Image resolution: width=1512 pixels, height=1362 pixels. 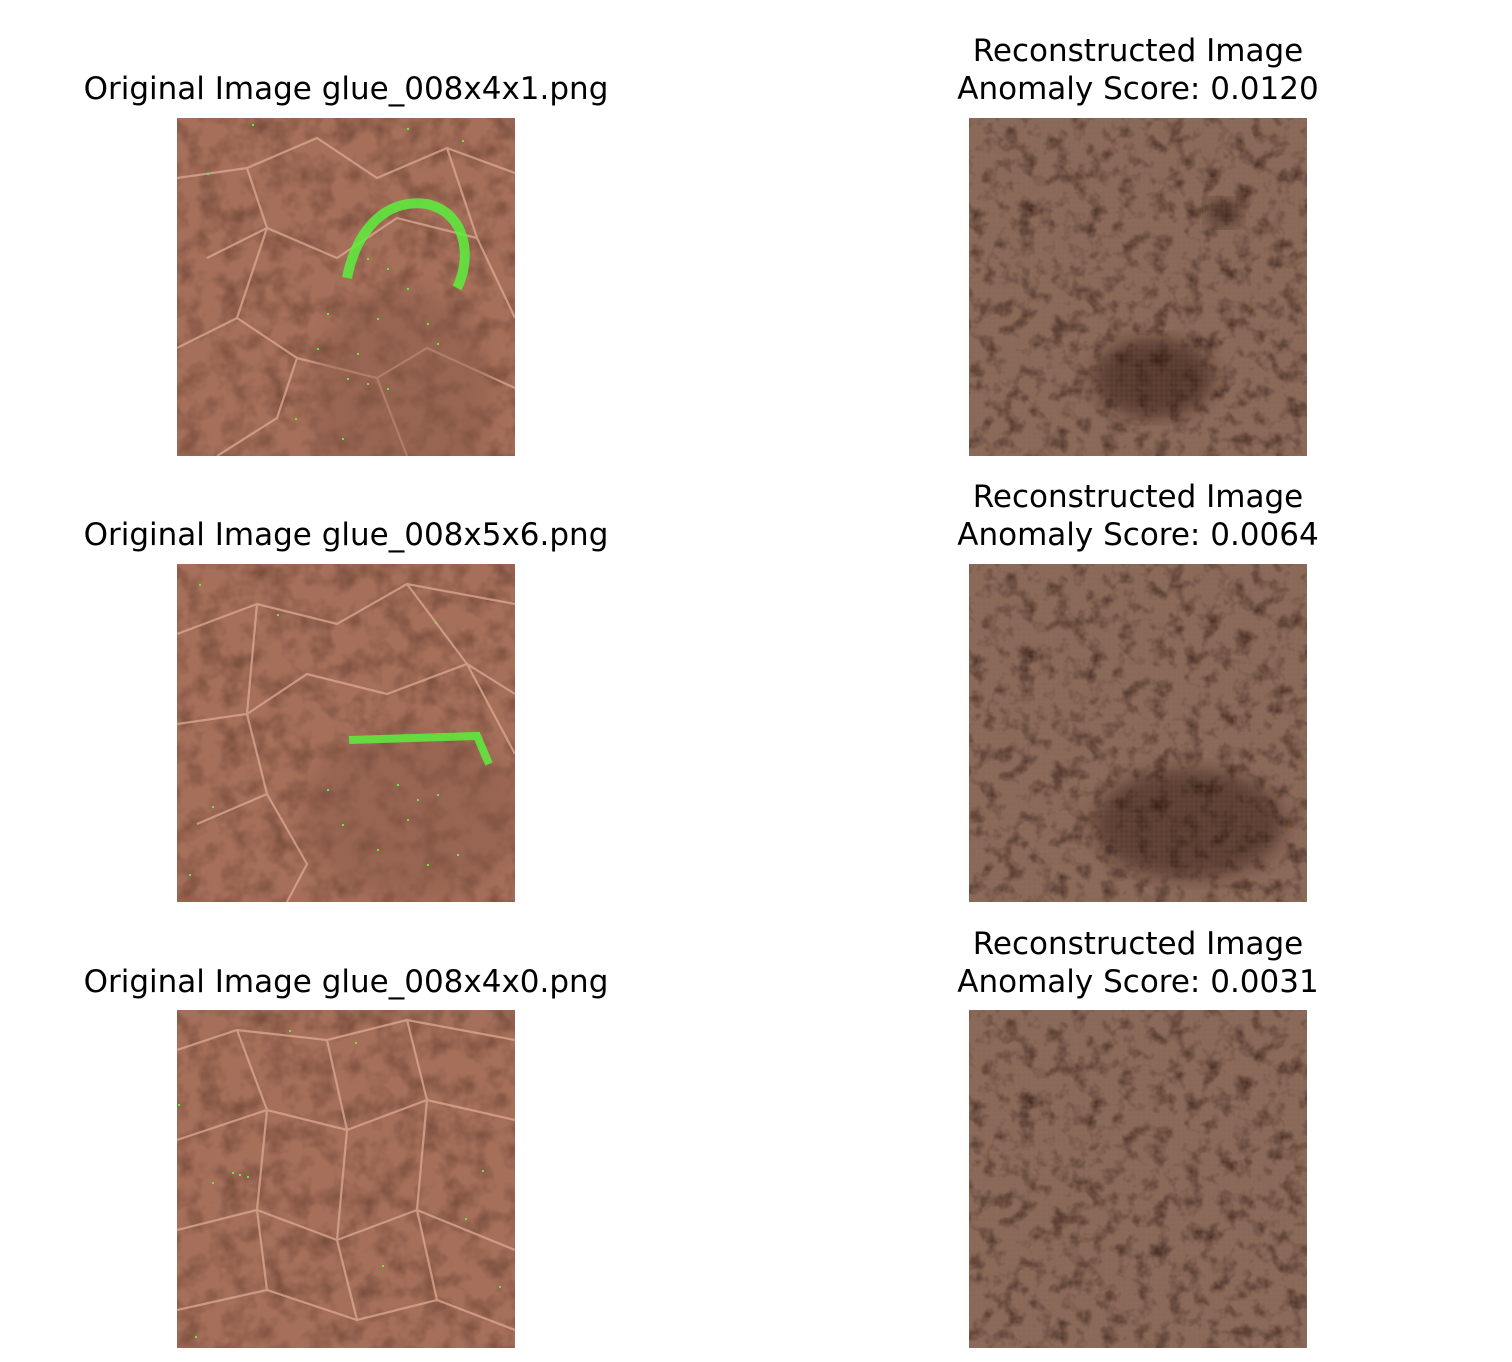 What do you see at coordinates (346, 535) in the screenshot?
I see `original-image-title-2: Original Image glue_008x5x6.png` at bounding box center [346, 535].